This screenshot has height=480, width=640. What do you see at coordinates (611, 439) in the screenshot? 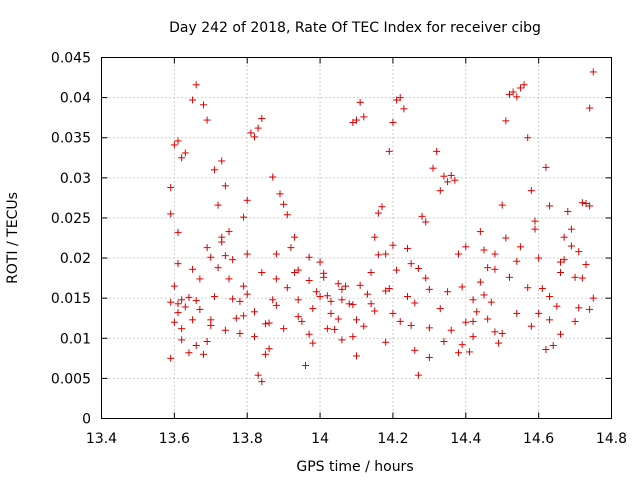
I see `x-tick-label: 14.8` at bounding box center [611, 439].